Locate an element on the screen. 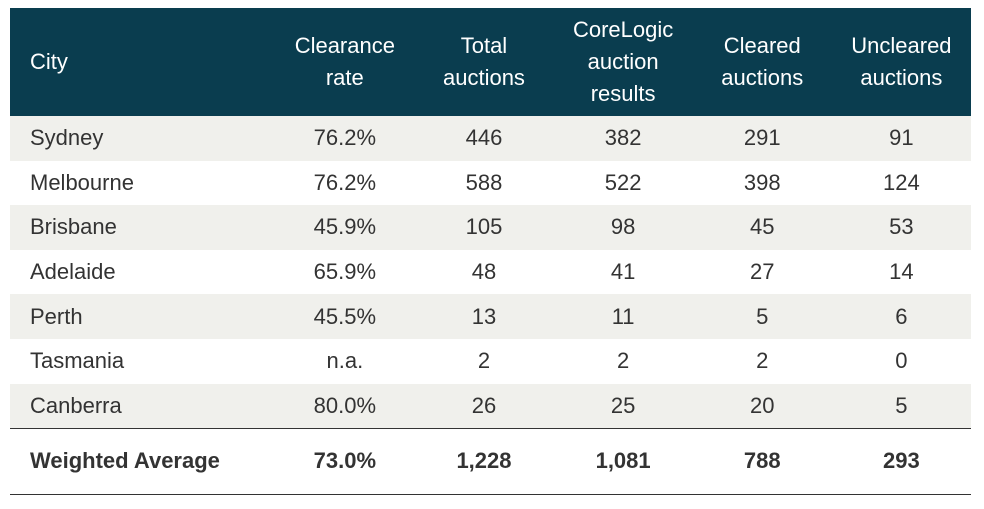  table-row: Brisbane 45.9% 105 98 45 53 is located at coordinates (490, 227).